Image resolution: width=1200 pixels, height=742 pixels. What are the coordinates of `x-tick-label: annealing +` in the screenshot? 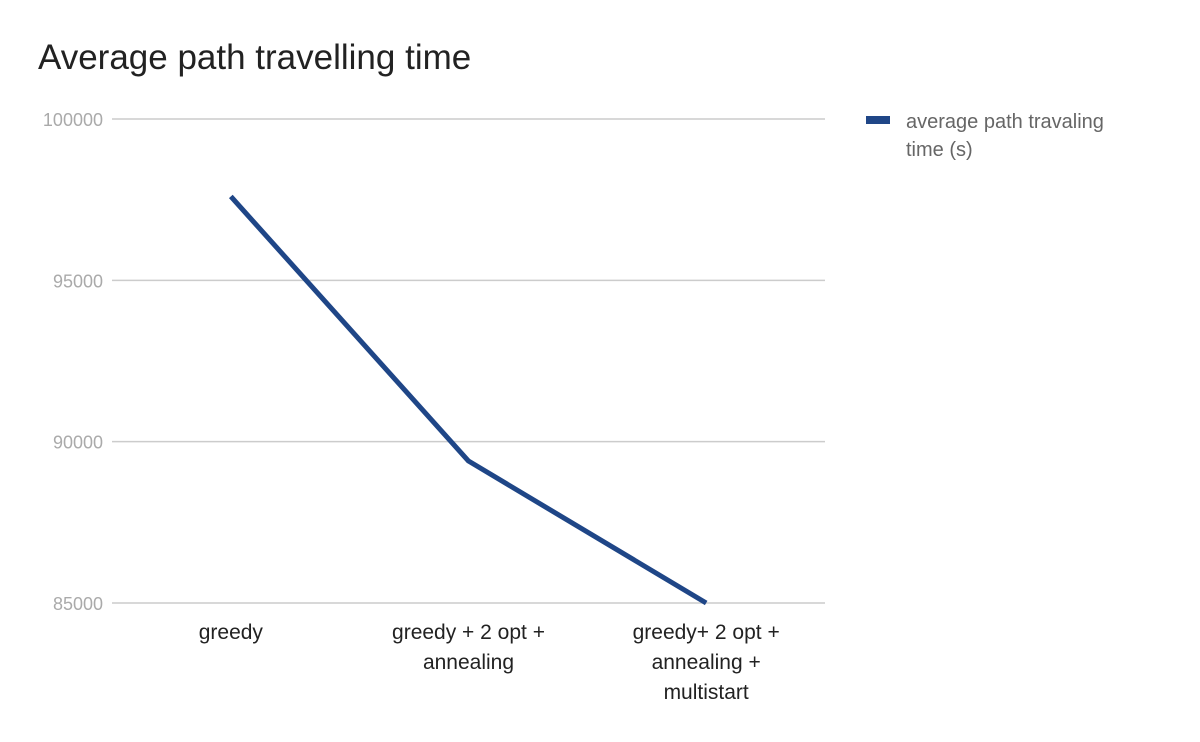 It's located at (706, 662).